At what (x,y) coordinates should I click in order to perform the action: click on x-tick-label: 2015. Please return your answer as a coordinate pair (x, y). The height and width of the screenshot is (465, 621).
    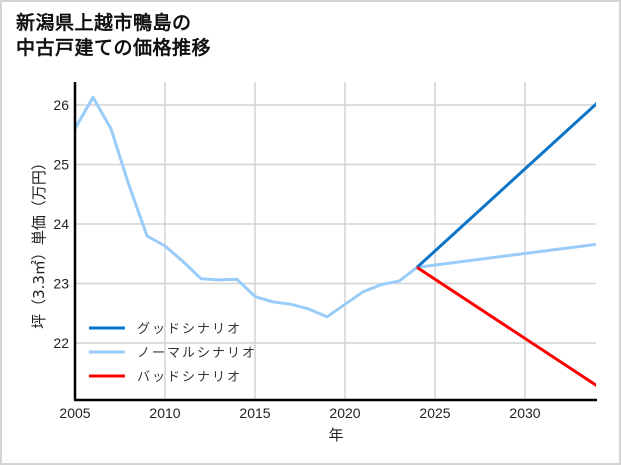
    Looking at the image, I should click on (254, 413).